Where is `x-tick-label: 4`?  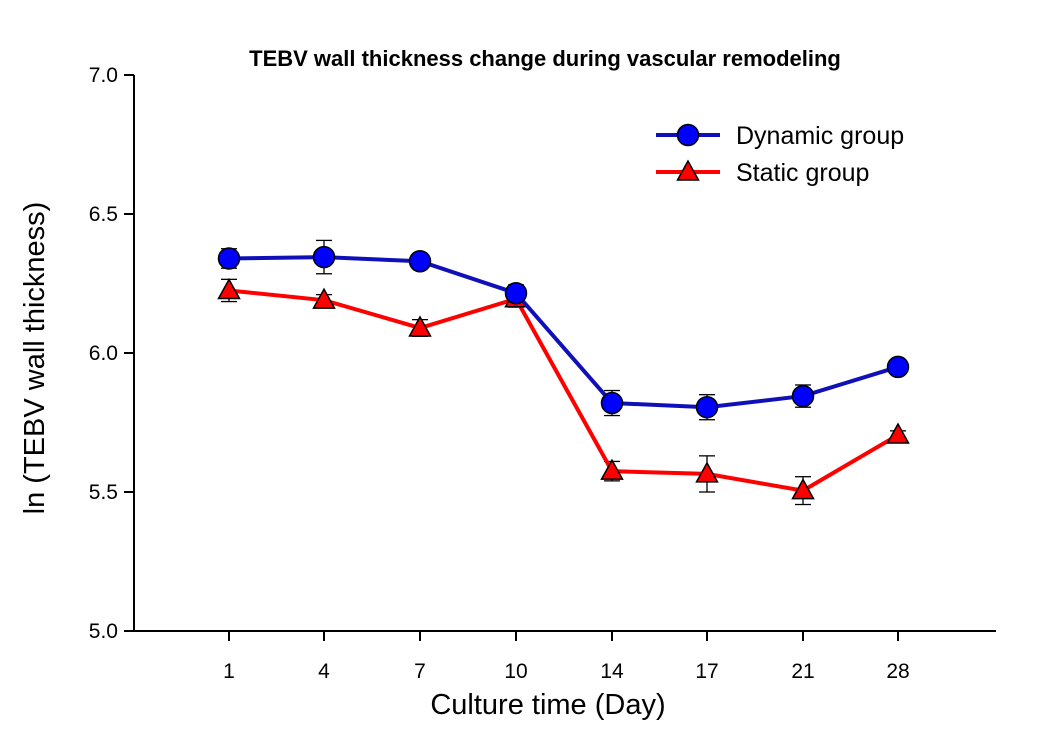
x-tick-label: 4 is located at coordinates (324, 671).